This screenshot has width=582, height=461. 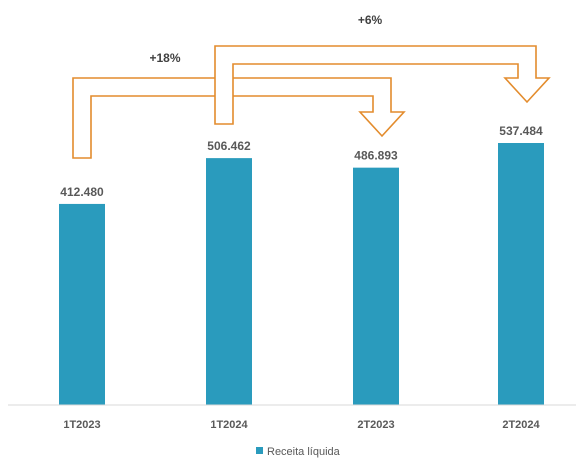 I want to click on legend: Receita líquida, so click(x=298, y=452).